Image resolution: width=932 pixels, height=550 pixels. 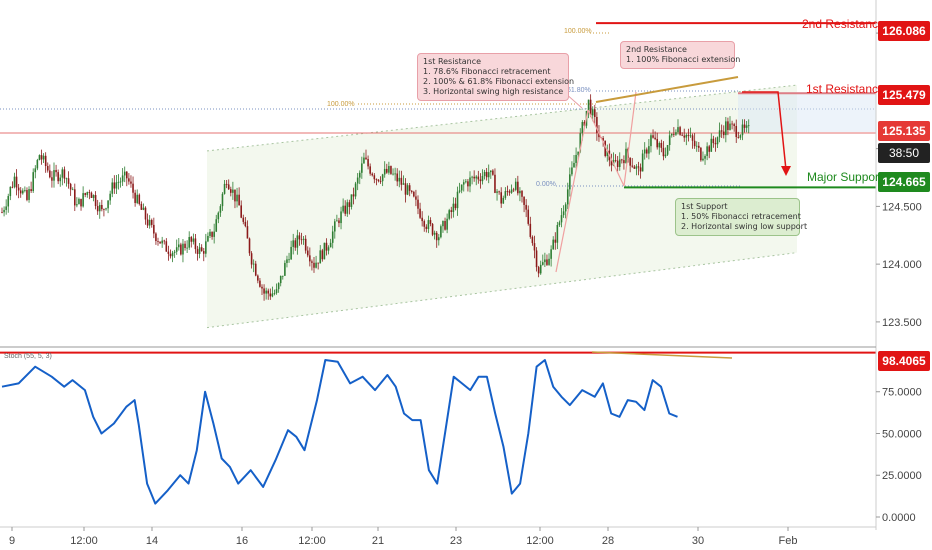 What do you see at coordinates (786, 171) in the screenshot?
I see `forecast-arrow-head` at bounding box center [786, 171].